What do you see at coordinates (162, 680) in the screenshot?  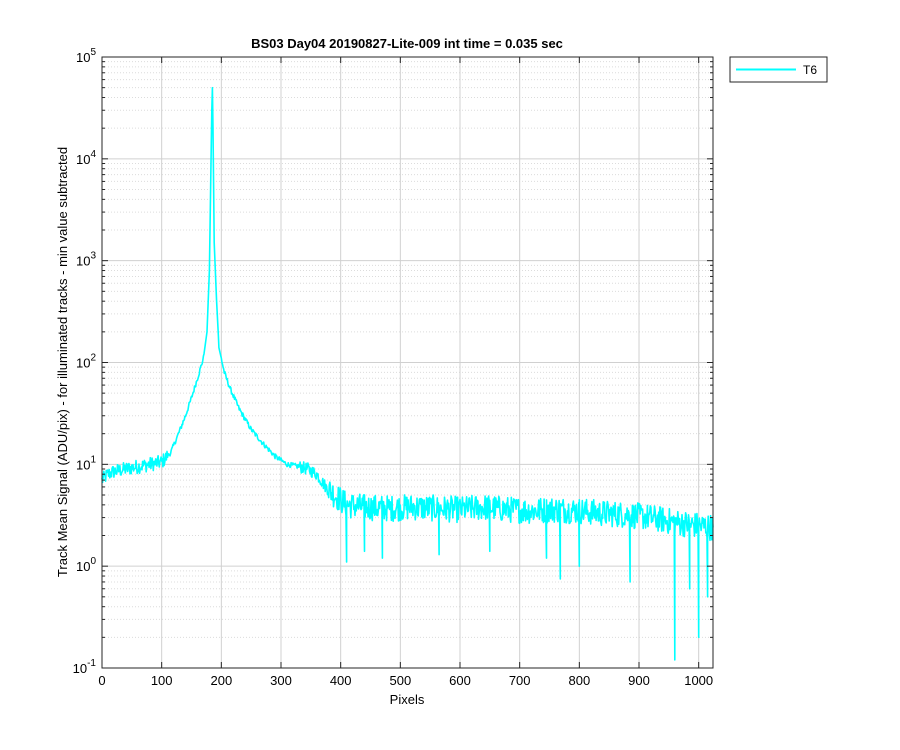 I see `x-tick-label: 100` at bounding box center [162, 680].